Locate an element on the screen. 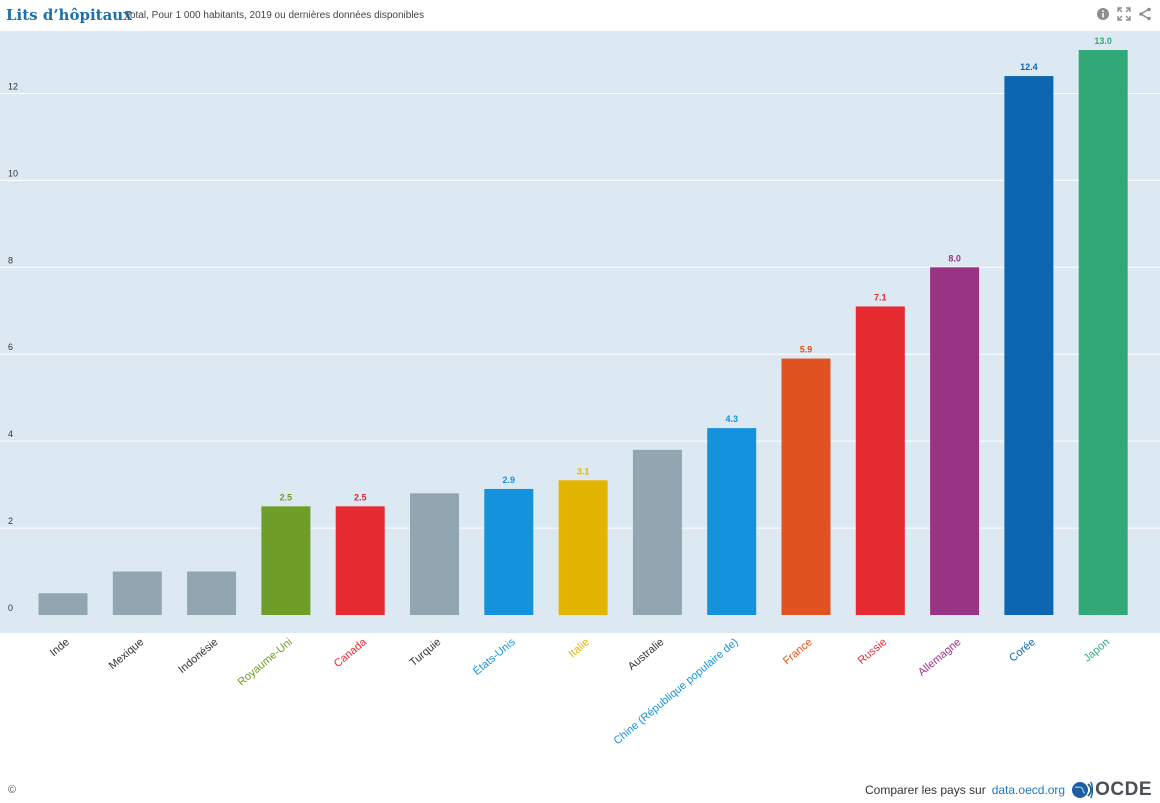  chart-toolbar is located at coordinates (1124, 14).